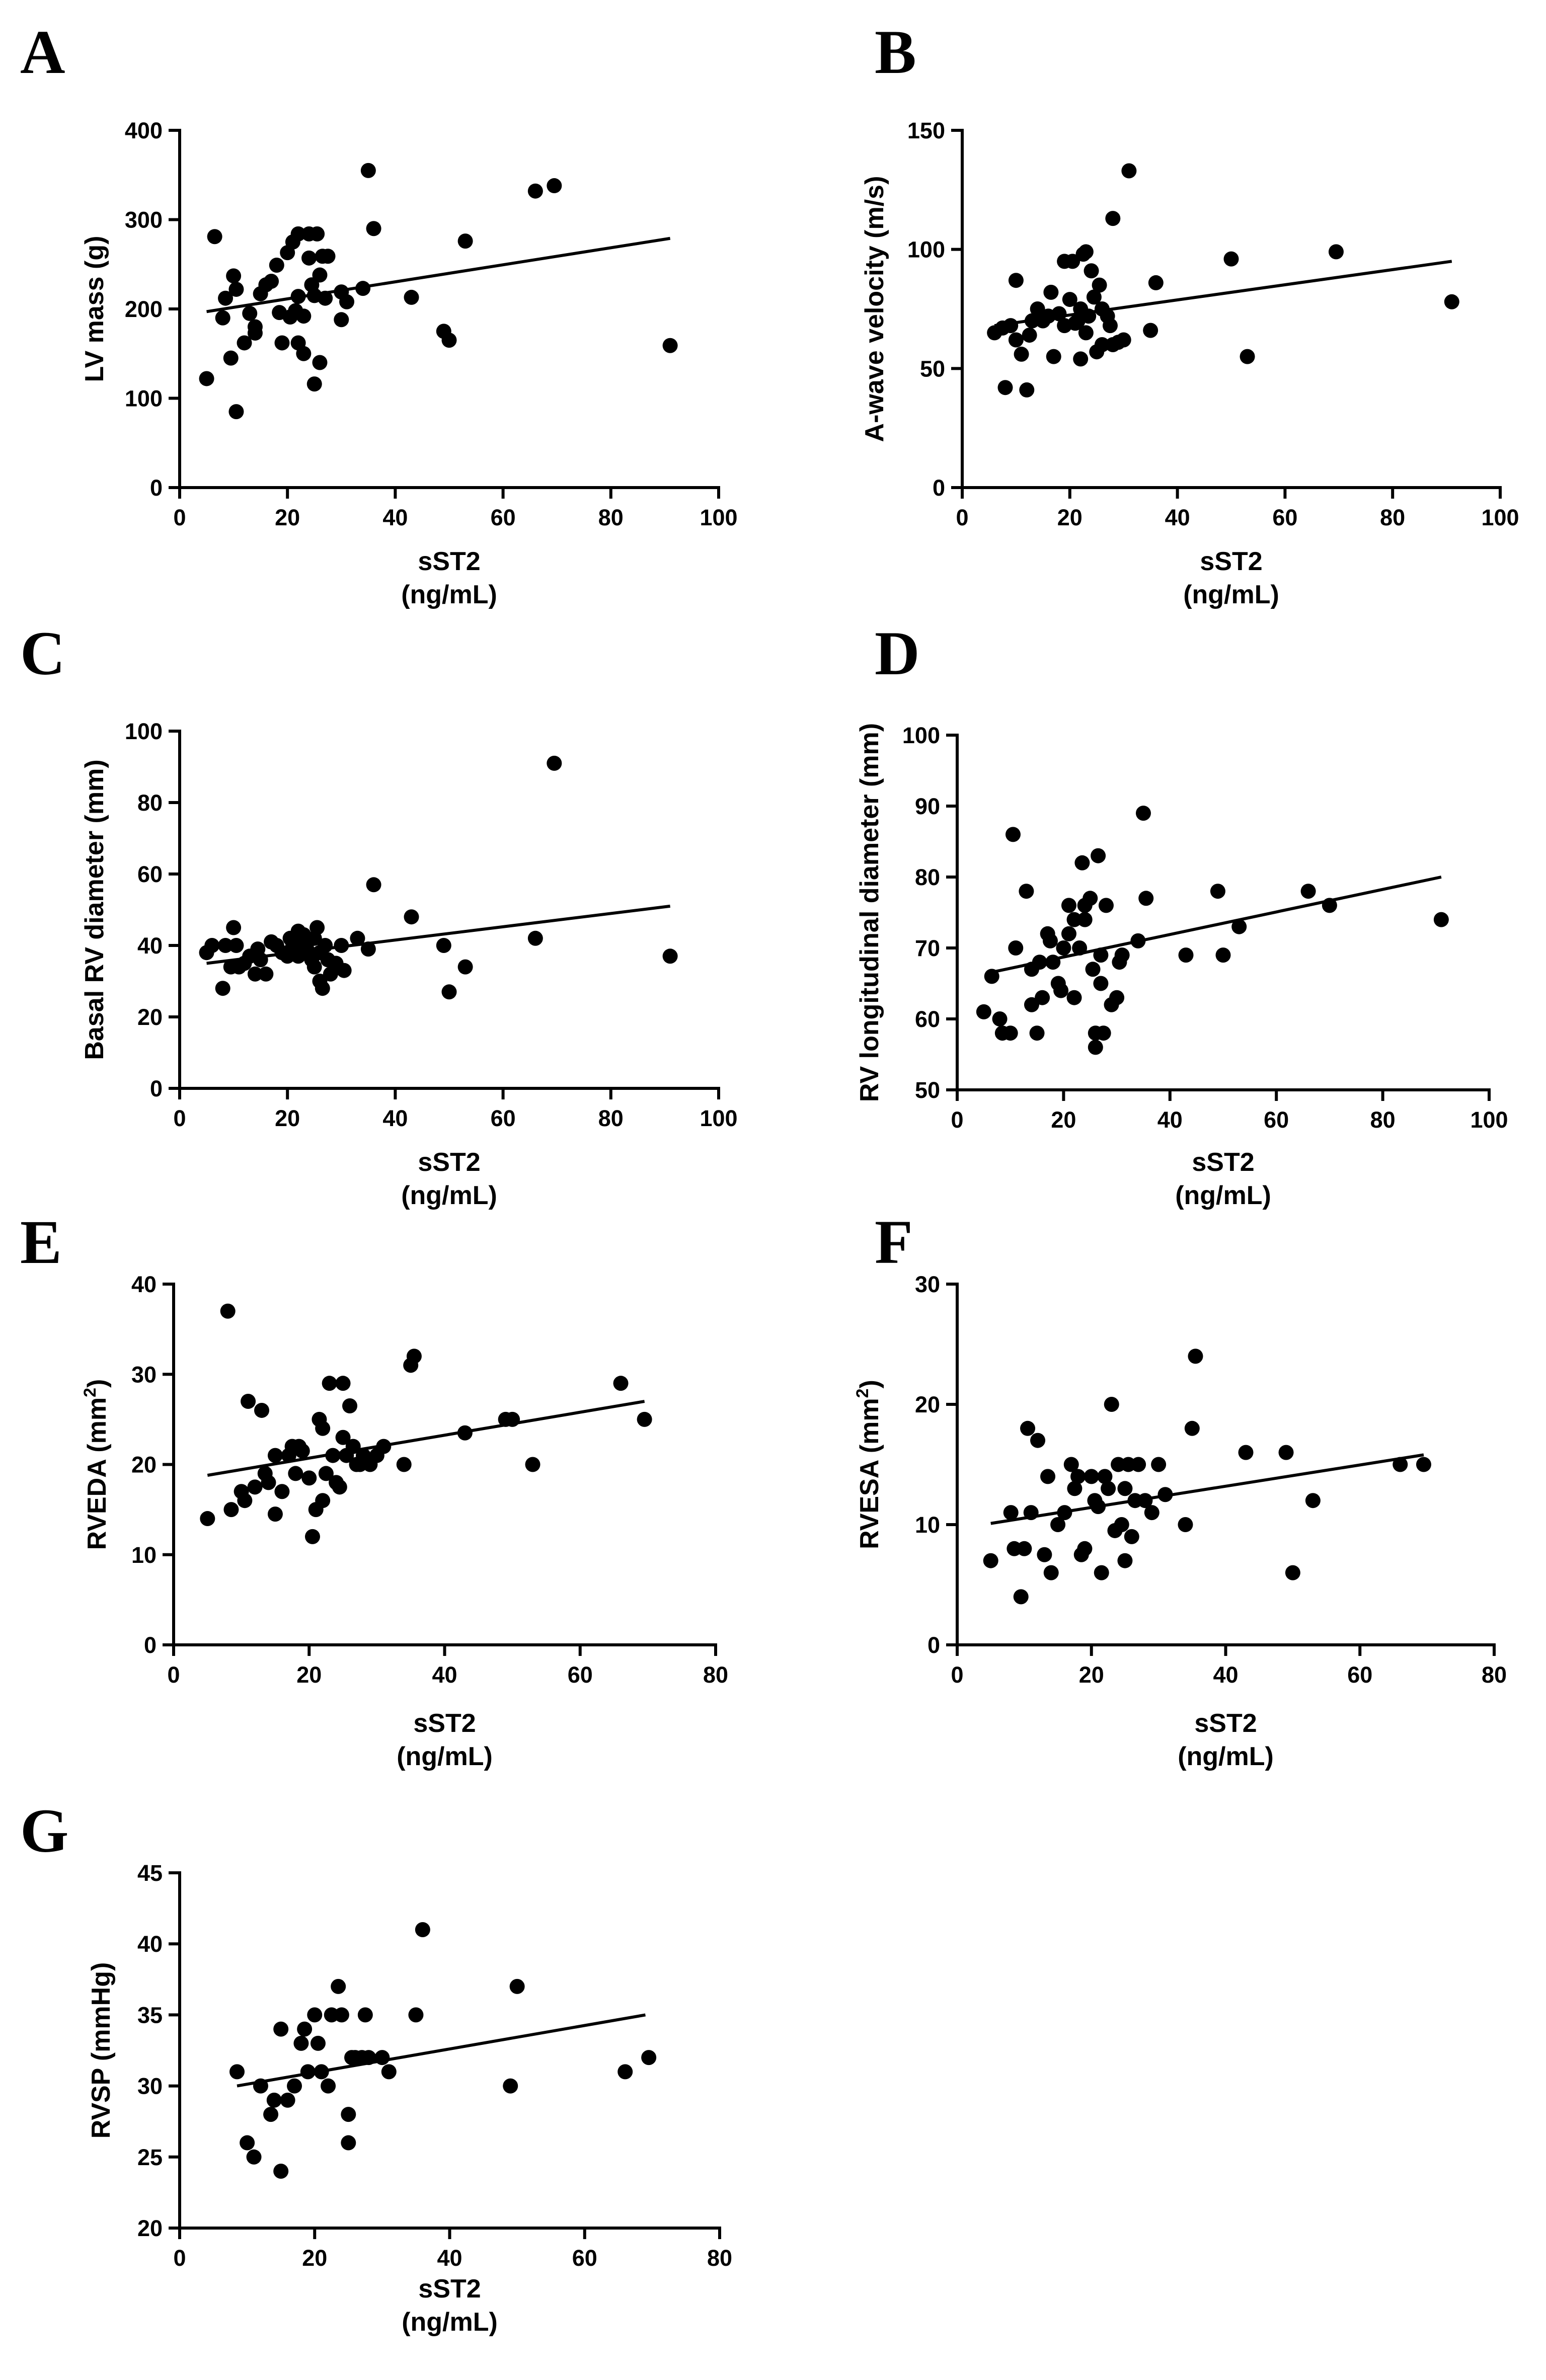 This screenshot has height=2380, width=1546. What do you see at coordinates (1360, 1675) in the screenshot?
I see `x-tick-label-f: 60` at bounding box center [1360, 1675].